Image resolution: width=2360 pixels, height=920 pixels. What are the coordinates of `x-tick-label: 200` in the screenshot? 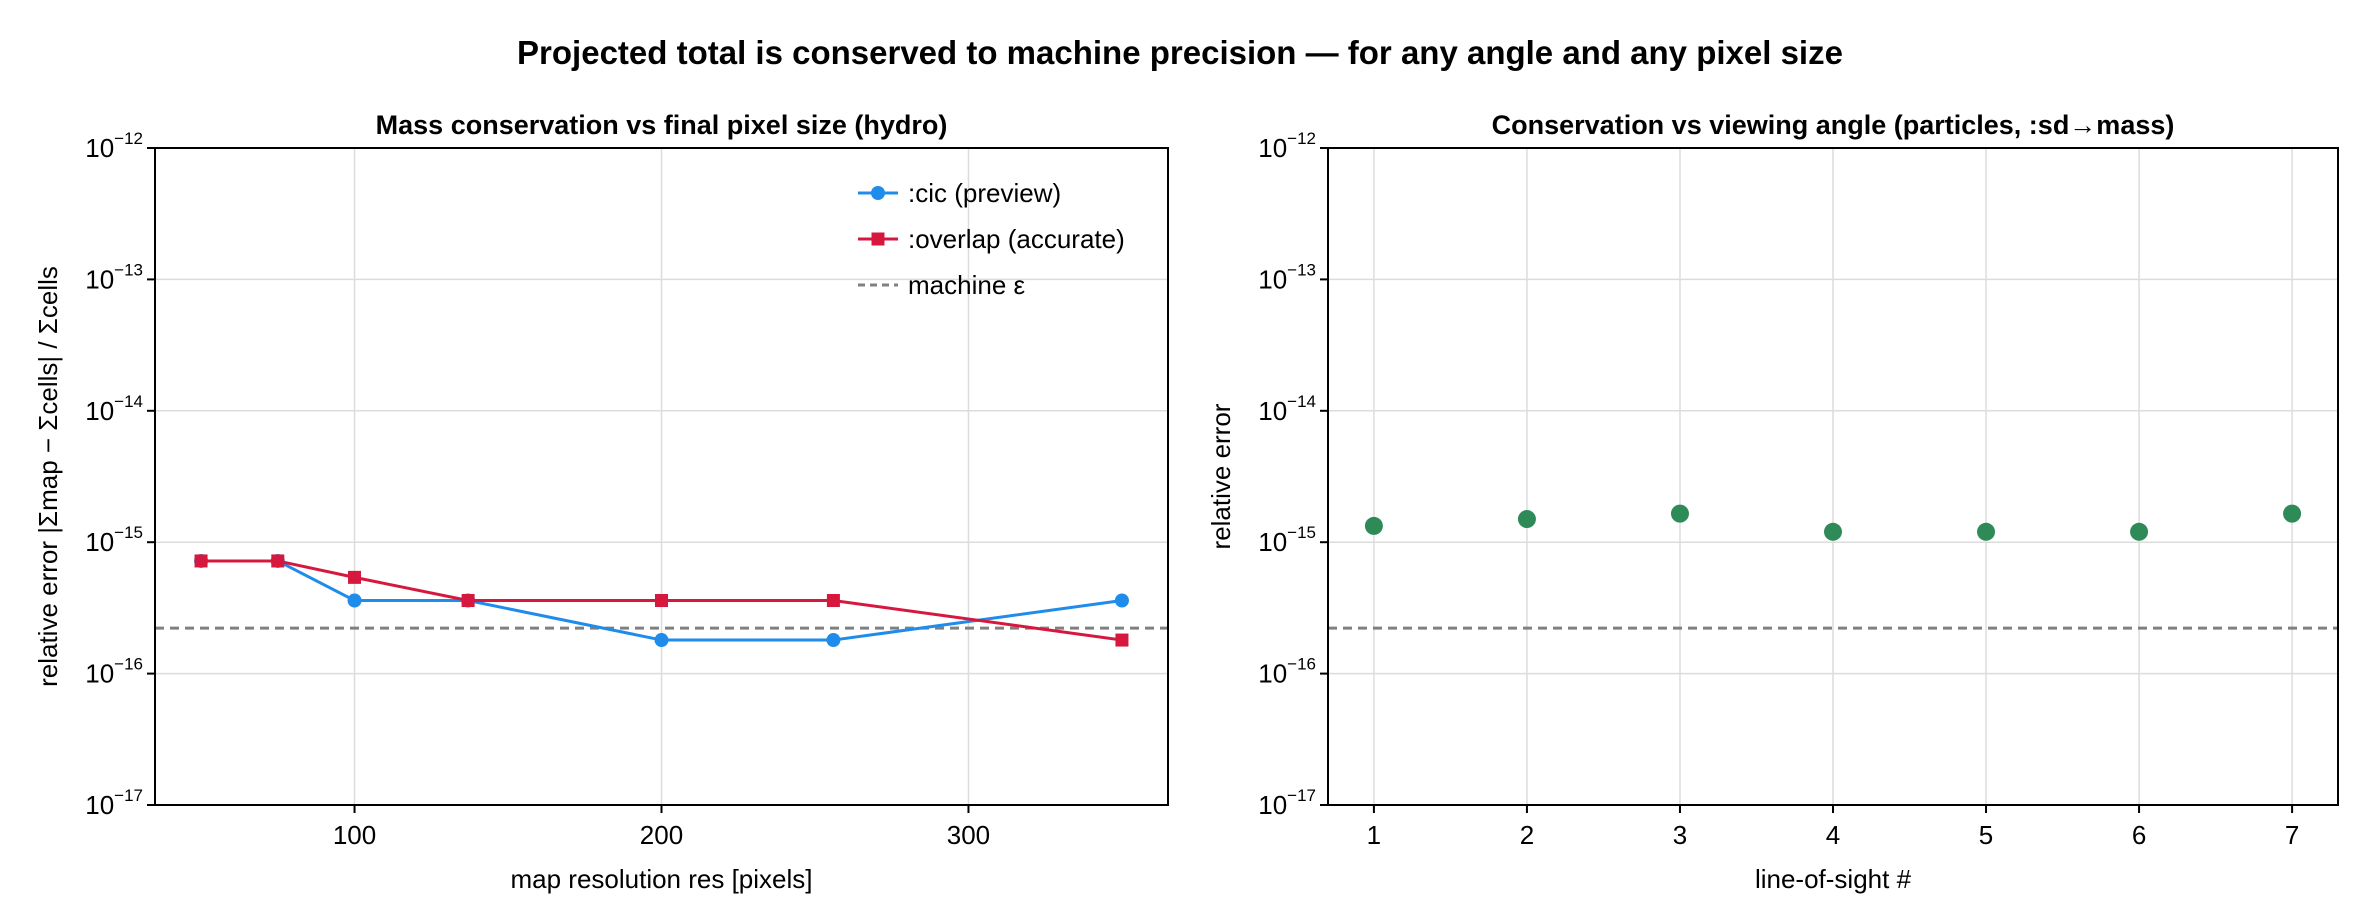 It's located at (661, 835).